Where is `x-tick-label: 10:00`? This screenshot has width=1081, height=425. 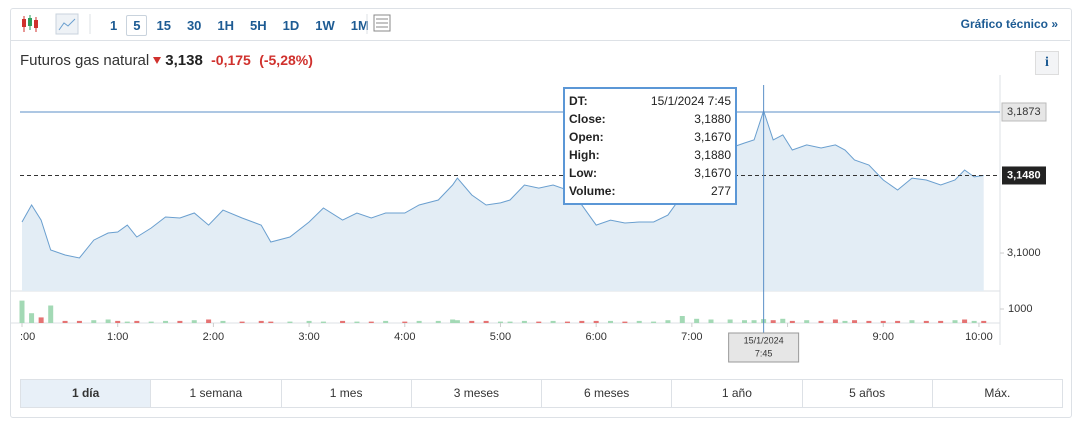
x-tick-label: 10:00 is located at coordinates (979, 337).